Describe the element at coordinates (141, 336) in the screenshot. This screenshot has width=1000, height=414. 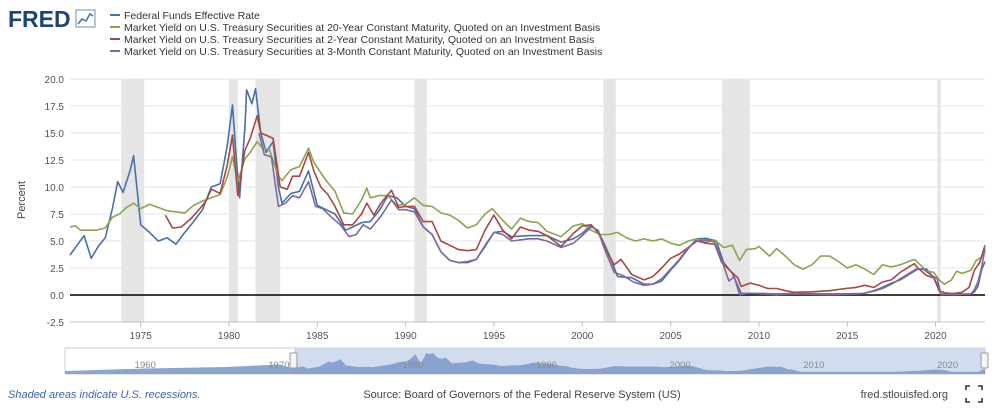
I see `x-tick-label: 1975` at that location.